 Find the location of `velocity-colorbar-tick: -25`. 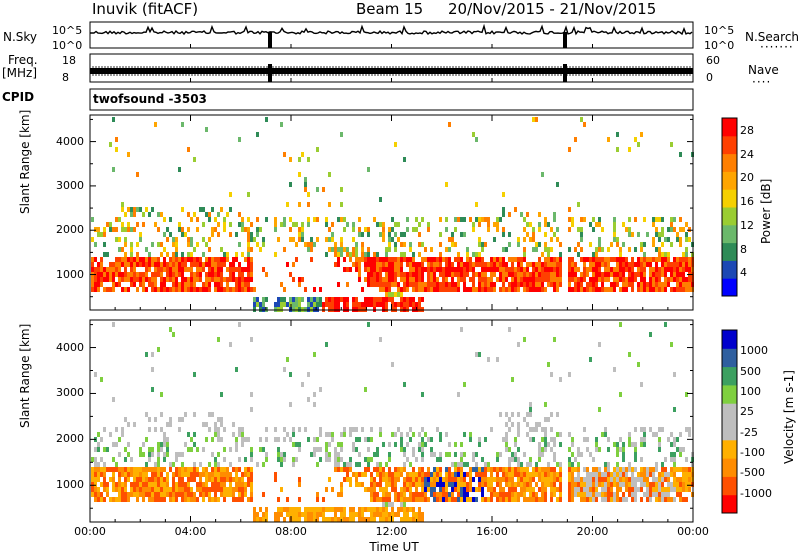

velocity-colorbar-tick: -25 is located at coordinates (749, 432).